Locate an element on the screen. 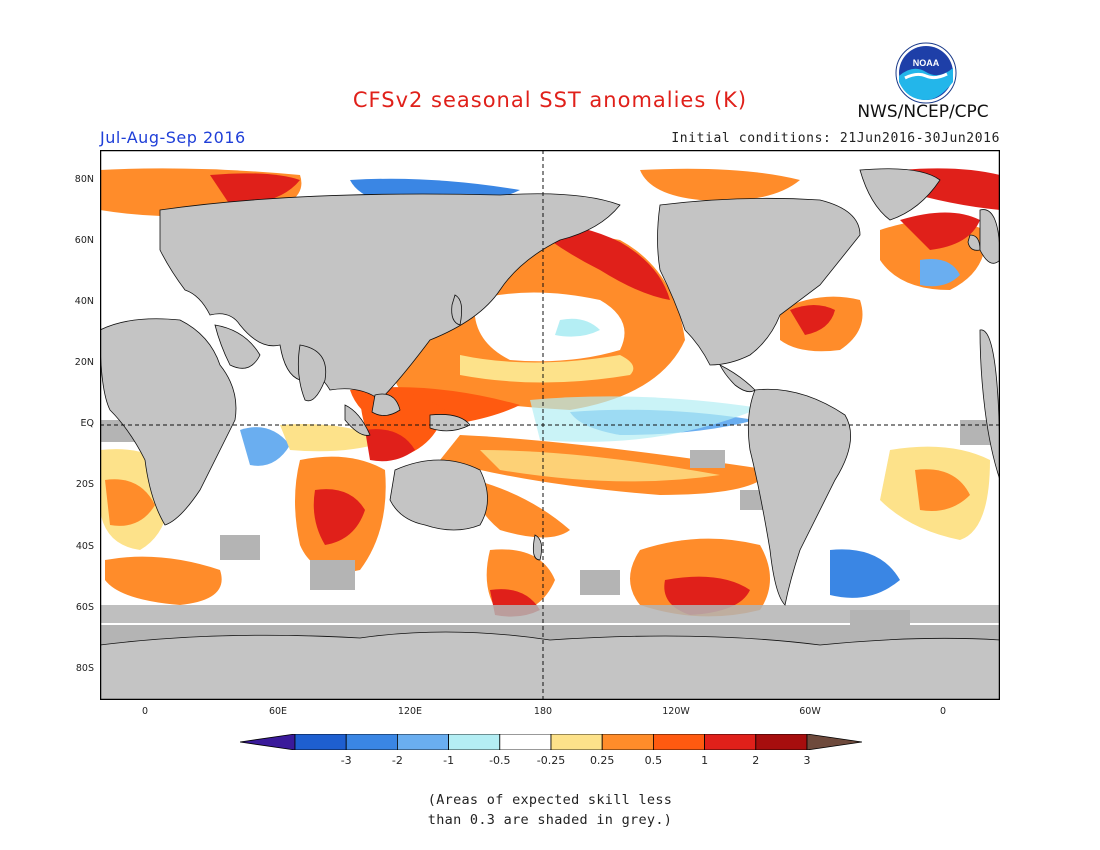  lat-label-20s: 20S is located at coordinates (84, 484).